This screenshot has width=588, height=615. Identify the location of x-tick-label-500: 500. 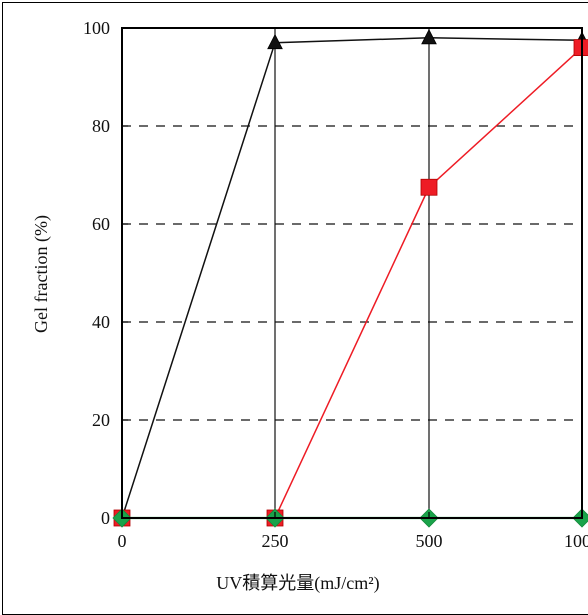
(429, 541).